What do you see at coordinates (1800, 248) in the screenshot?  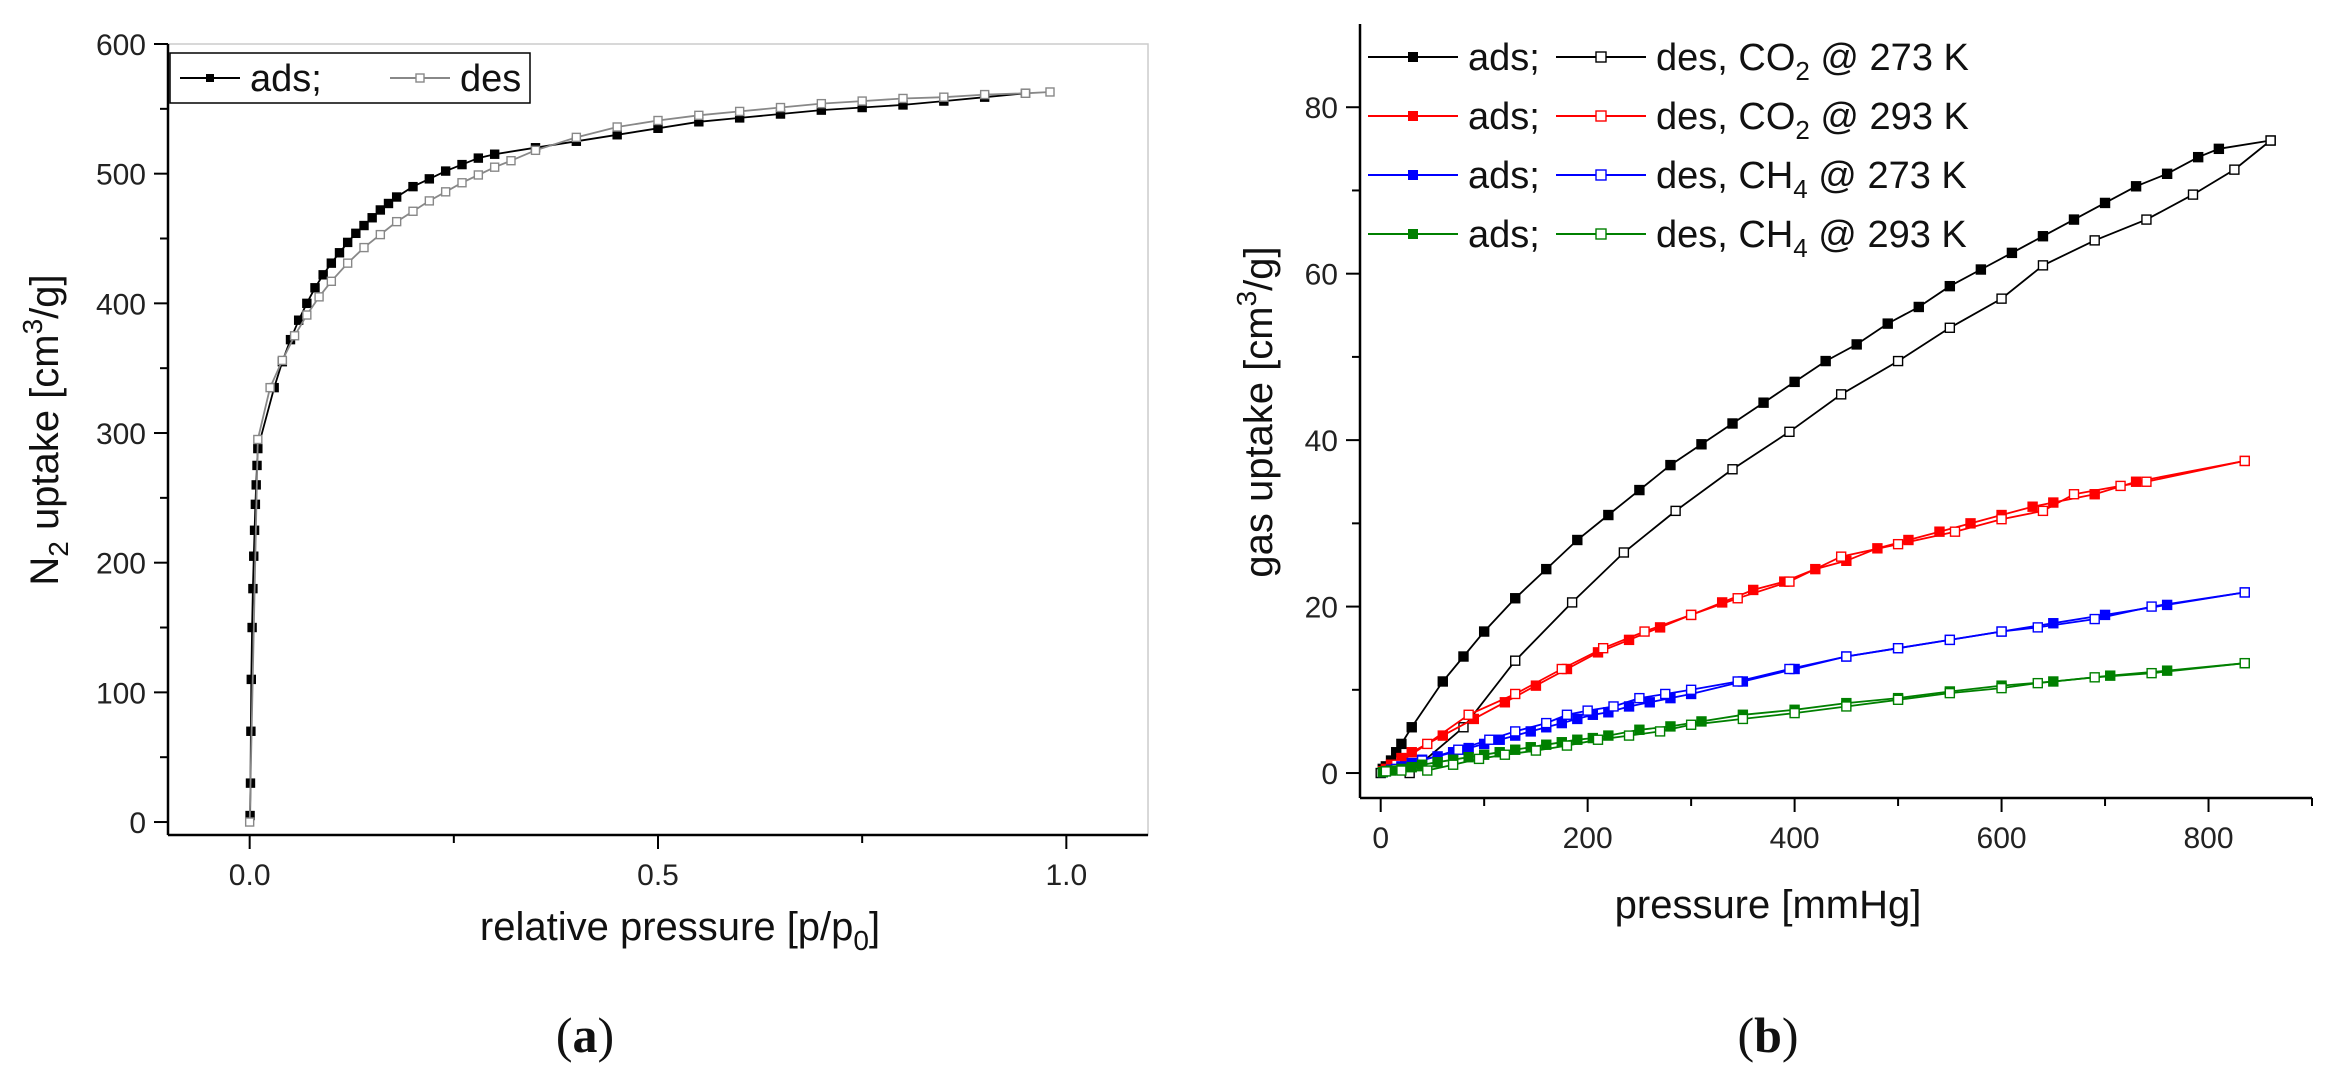 I see `legend-label-subscript: 4` at bounding box center [1800, 248].